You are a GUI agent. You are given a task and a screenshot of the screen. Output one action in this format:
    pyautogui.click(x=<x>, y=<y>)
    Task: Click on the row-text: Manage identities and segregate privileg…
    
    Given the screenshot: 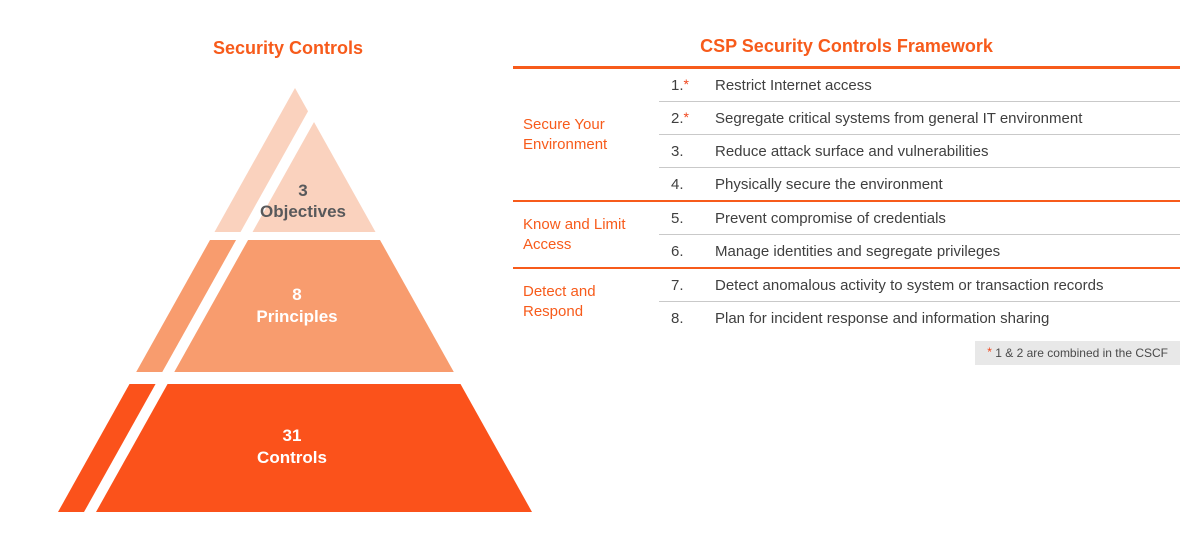 What is the action you would take?
    pyautogui.click(x=858, y=251)
    